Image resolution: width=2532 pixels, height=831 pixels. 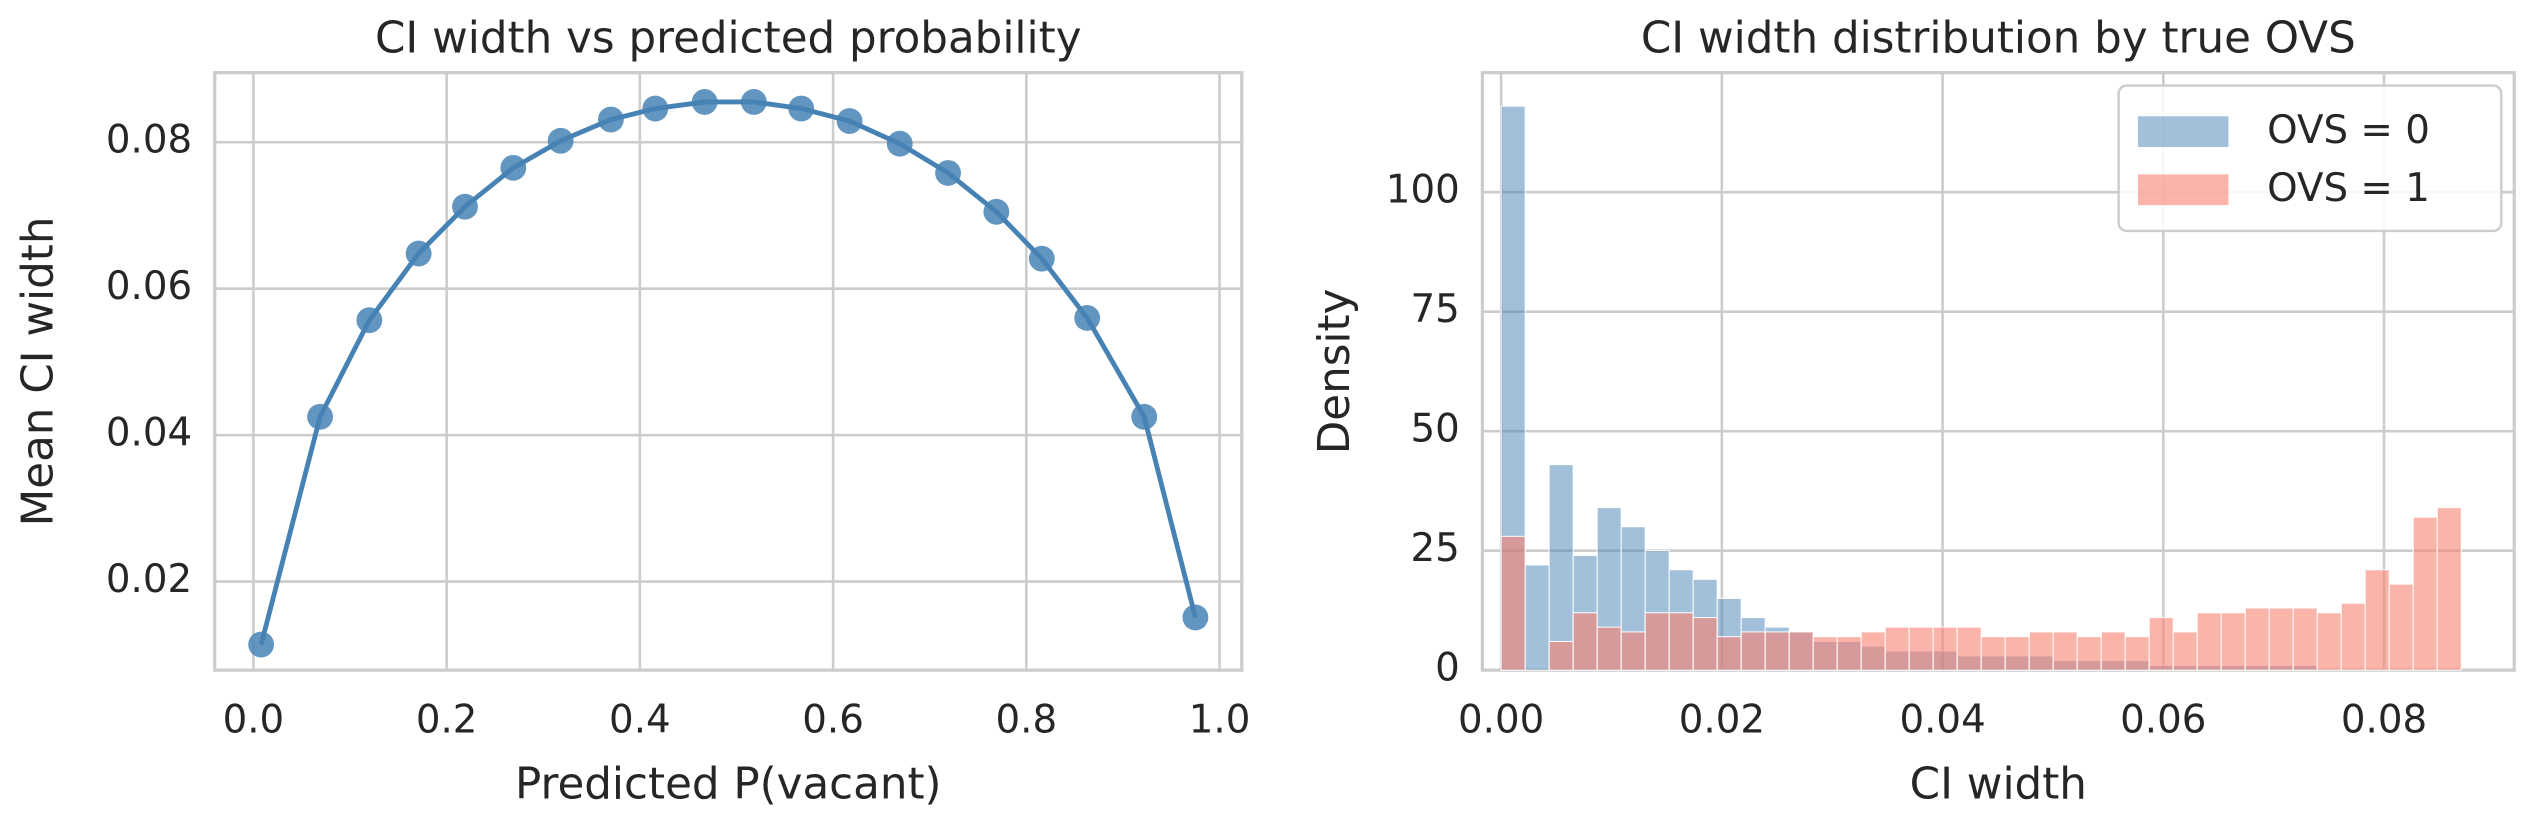 What do you see at coordinates (2348, 130) in the screenshot?
I see `legend-label: OVS = 0` at bounding box center [2348, 130].